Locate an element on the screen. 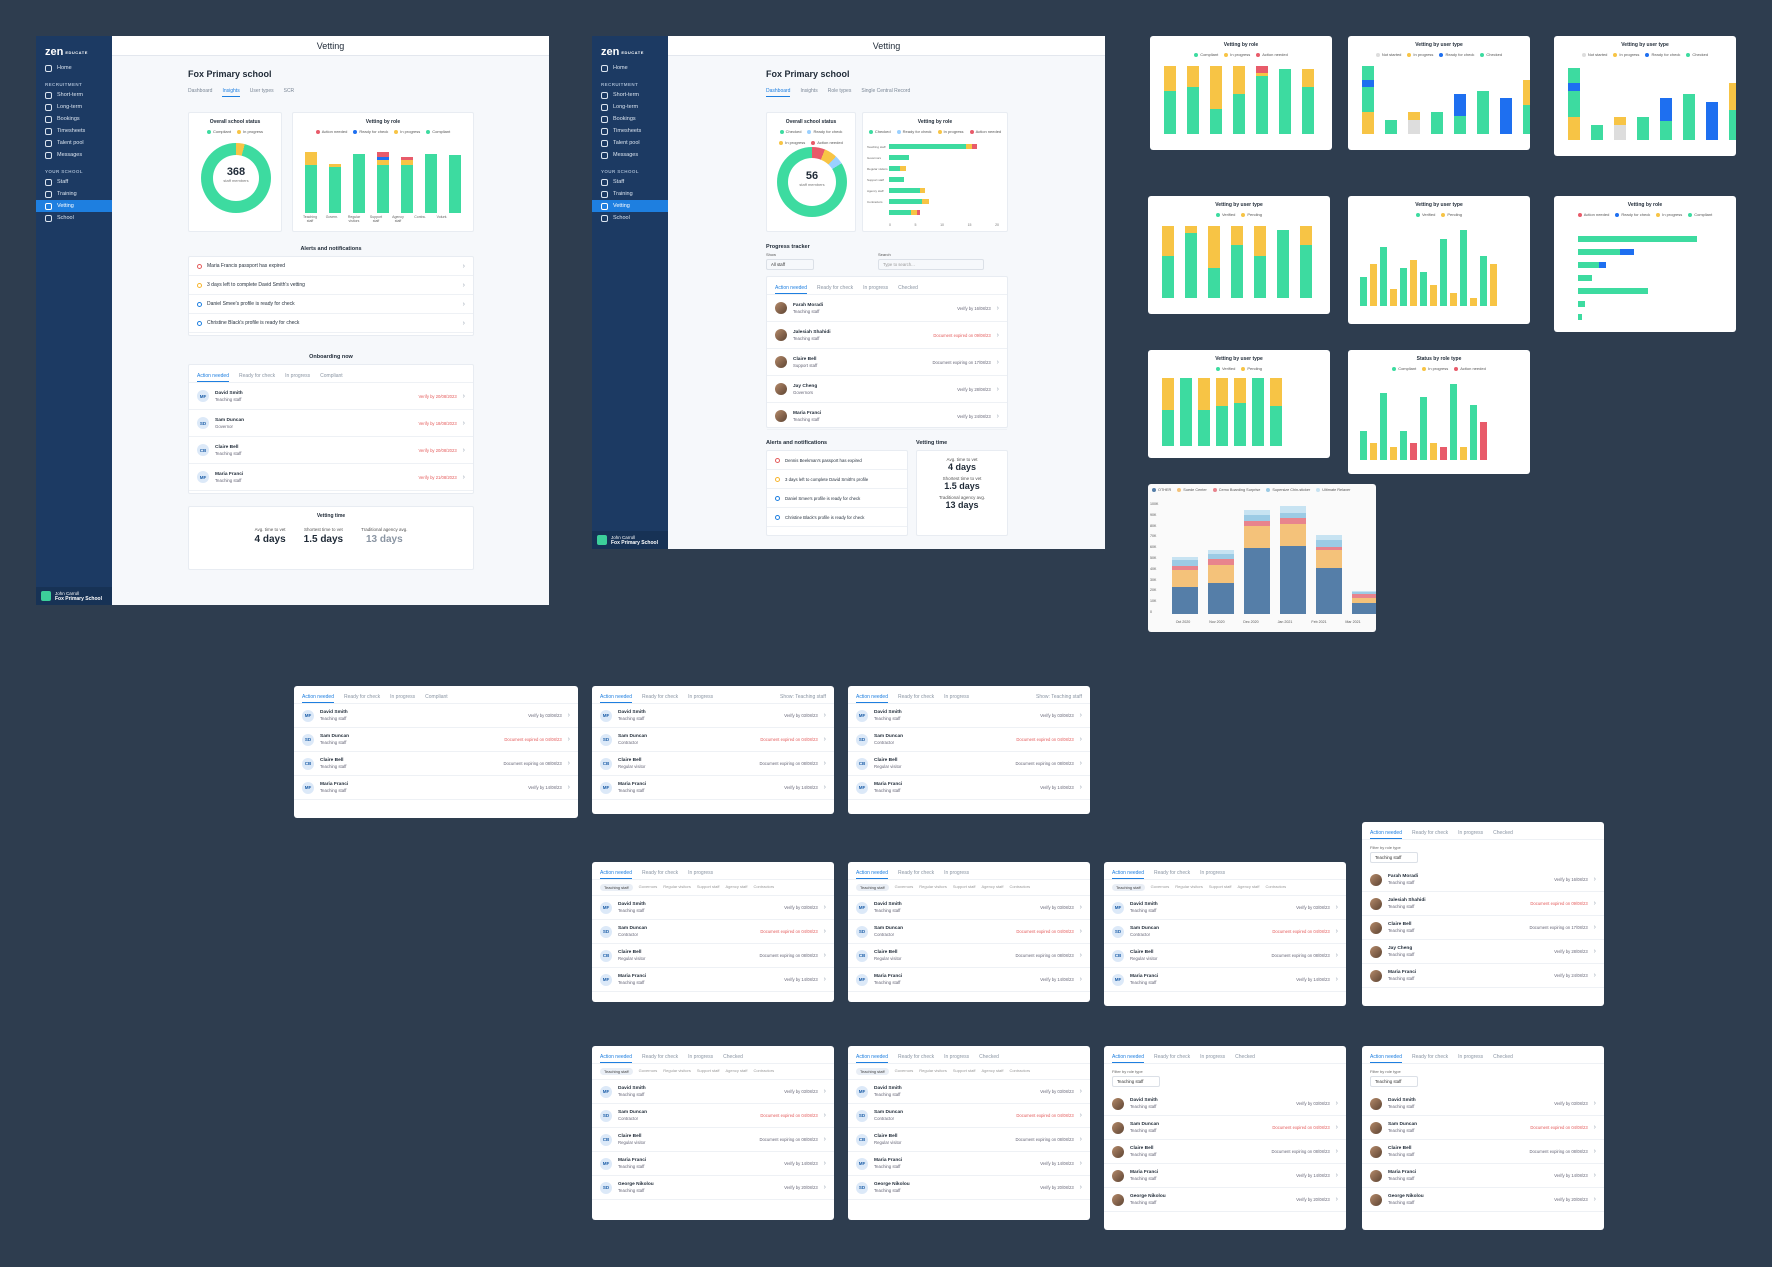 Image resolution: width=1772 pixels, height=1267 pixels. list-tab: Compliant is located at coordinates (436, 697).